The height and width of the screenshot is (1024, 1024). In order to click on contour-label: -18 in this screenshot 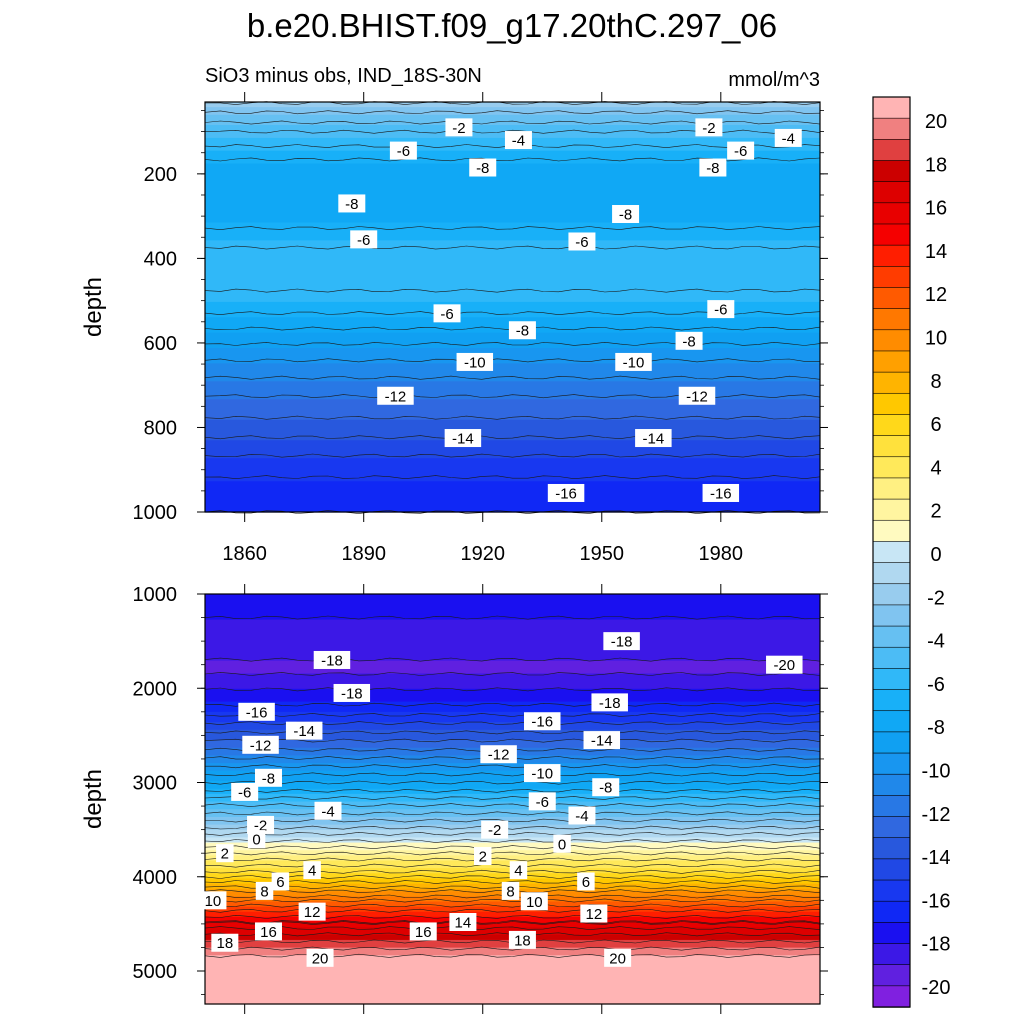, I will do `click(622, 642)`.